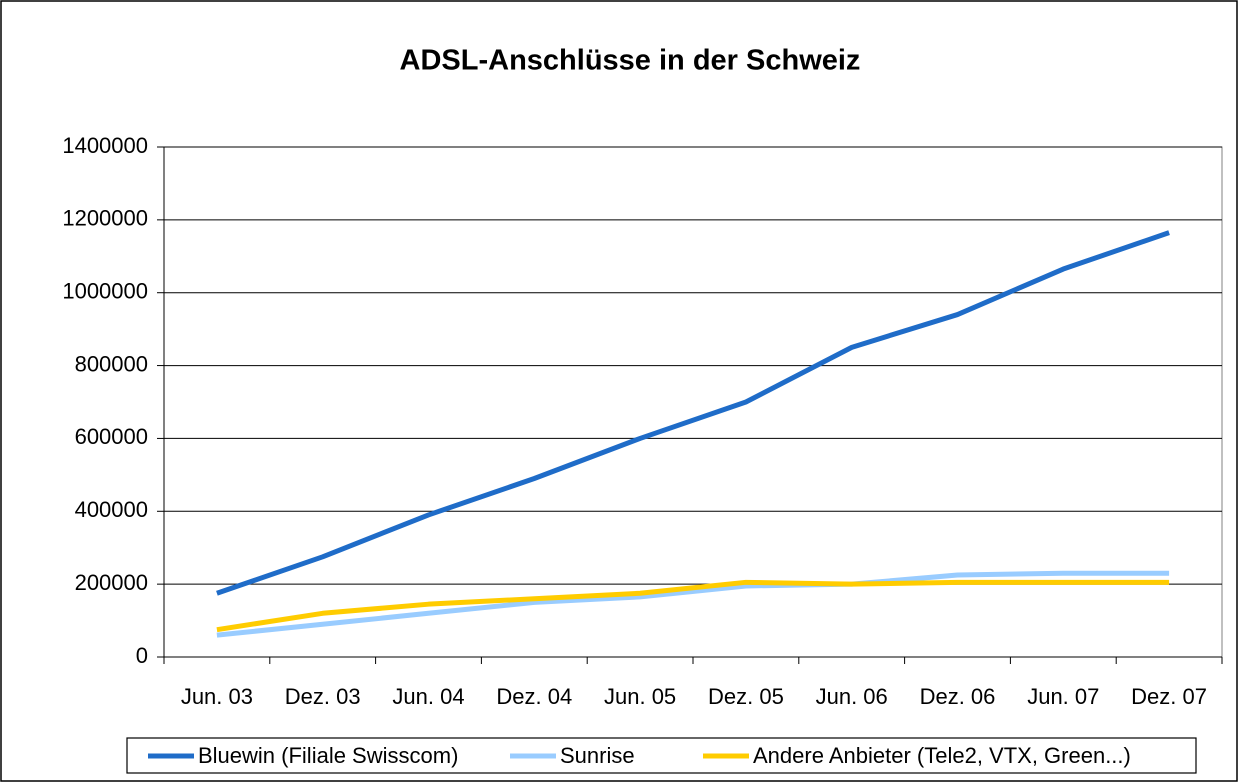 Image resolution: width=1239 pixels, height=783 pixels. What do you see at coordinates (852, 696) in the screenshot?
I see `x-tick-label: Jun. 06` at bounding box center [852, 696].